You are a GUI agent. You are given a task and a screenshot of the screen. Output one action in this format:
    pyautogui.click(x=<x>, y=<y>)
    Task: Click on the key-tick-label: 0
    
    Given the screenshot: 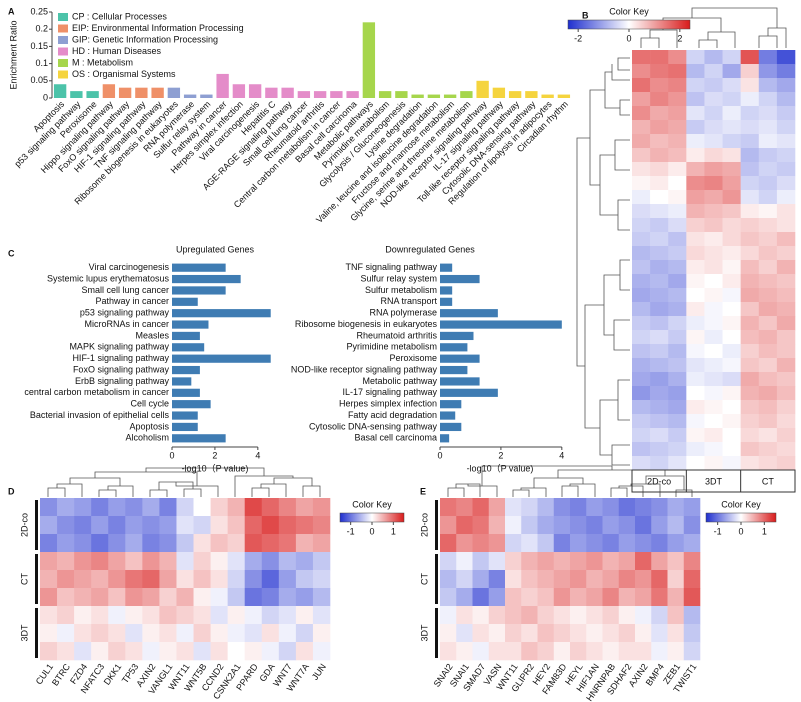 What is the action you would take?
    pyautogui.click(x=628, y=38)
    